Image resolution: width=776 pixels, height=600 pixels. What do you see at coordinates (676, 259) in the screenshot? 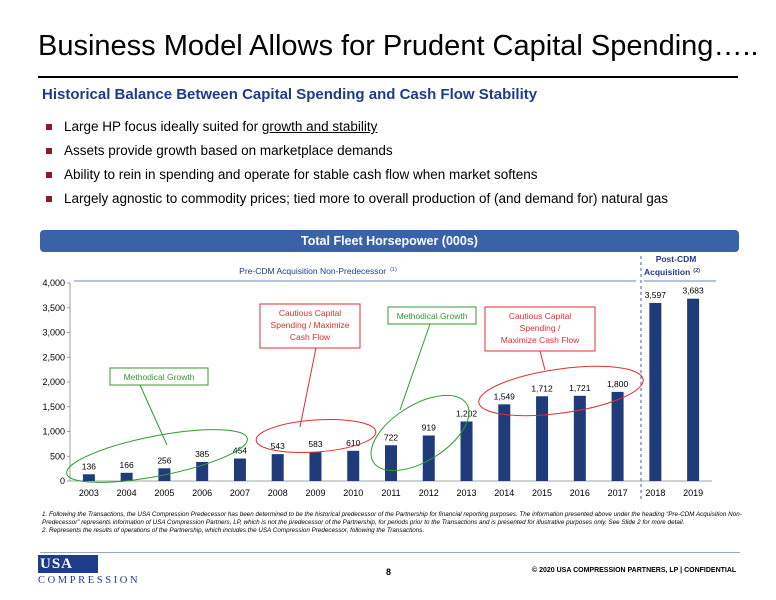
I see `post-period-label-line1: Post-CDM` at bounding box center [676, 259].